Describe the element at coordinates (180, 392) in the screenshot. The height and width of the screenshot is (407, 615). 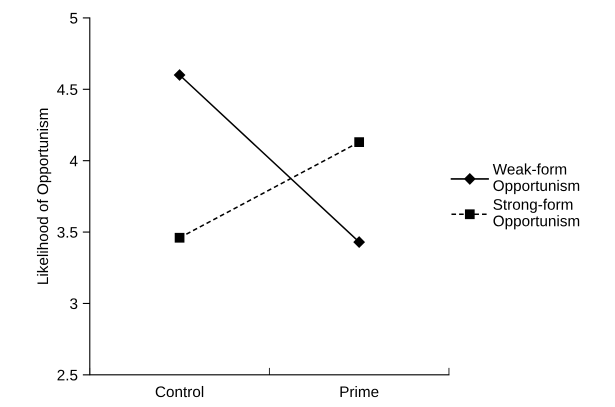
I see `x-tick-label: Control` at that location.